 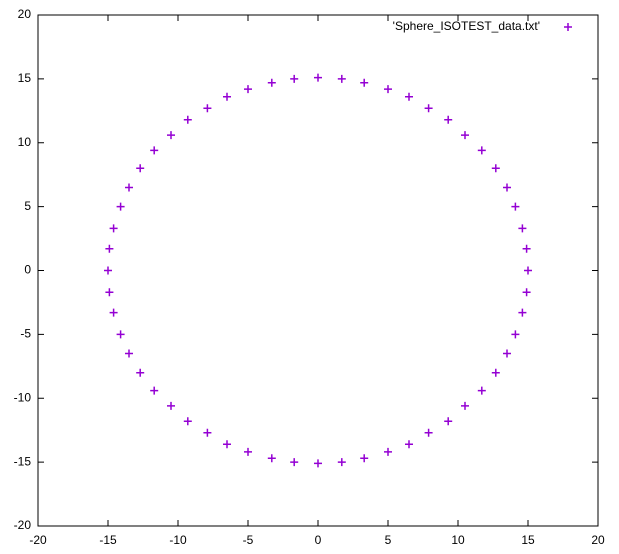 What do you see at coordinates (178, 540) in the screenshot?
I see `x-tick-label: -10` at bounding box center [178, 540].